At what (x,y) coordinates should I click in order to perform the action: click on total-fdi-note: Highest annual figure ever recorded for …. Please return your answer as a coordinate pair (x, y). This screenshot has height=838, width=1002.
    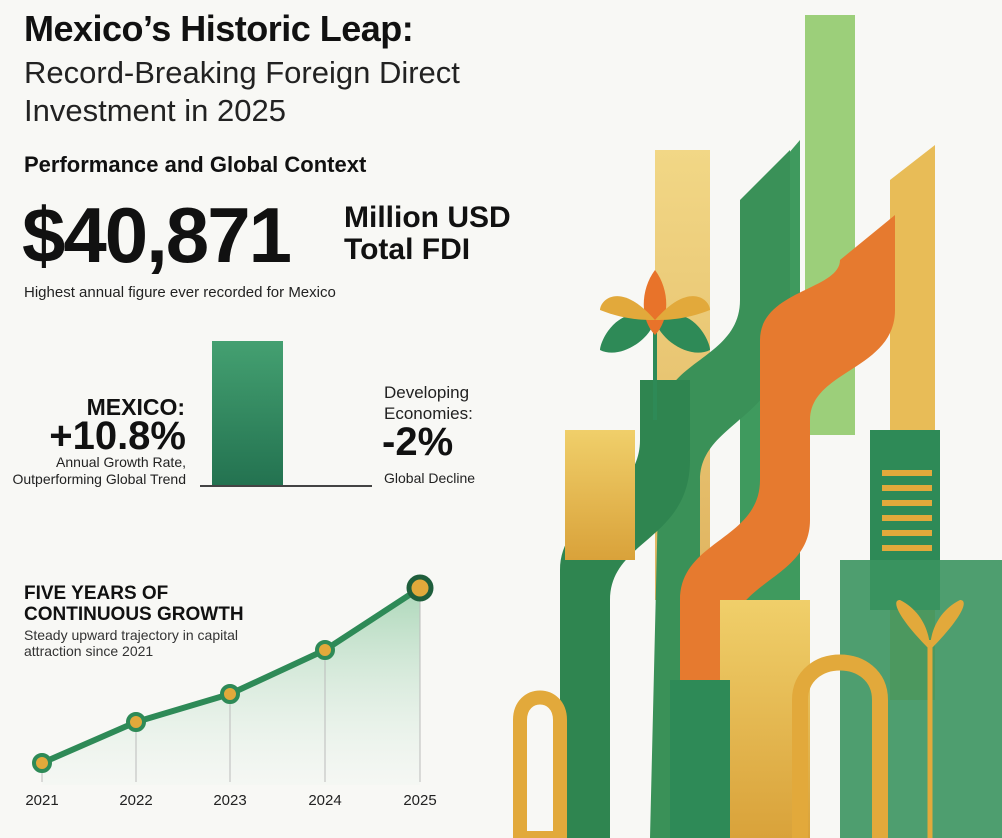
    Looking at the image, I should click on (180, 292).